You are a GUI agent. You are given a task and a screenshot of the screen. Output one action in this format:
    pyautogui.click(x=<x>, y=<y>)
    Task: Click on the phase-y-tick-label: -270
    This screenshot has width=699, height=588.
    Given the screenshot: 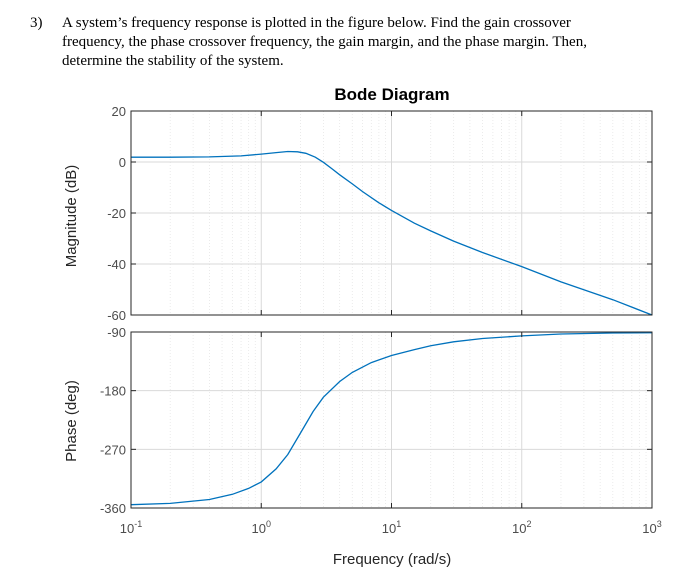 What is the action you would take?
    pyautogui.click(x=113, y=449)
    